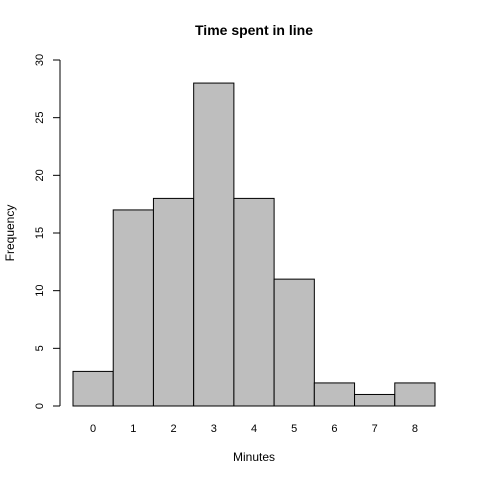 The height and width of the screenshot is (485, 480). What do you see at coordinates (40, 175) in the screenshot?
I see `y-tick-label-20: 20` at bounding box center [40, 175].